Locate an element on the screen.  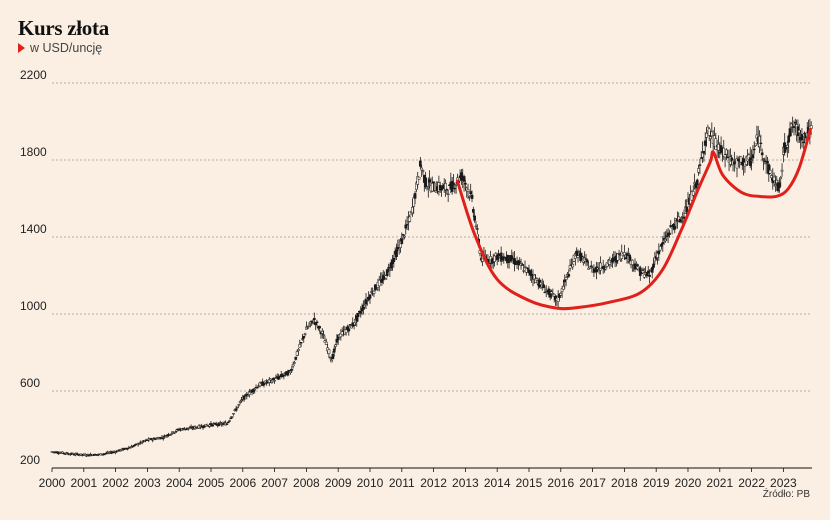
x-tick-label: 2023 is located at coordinates (783, 483).